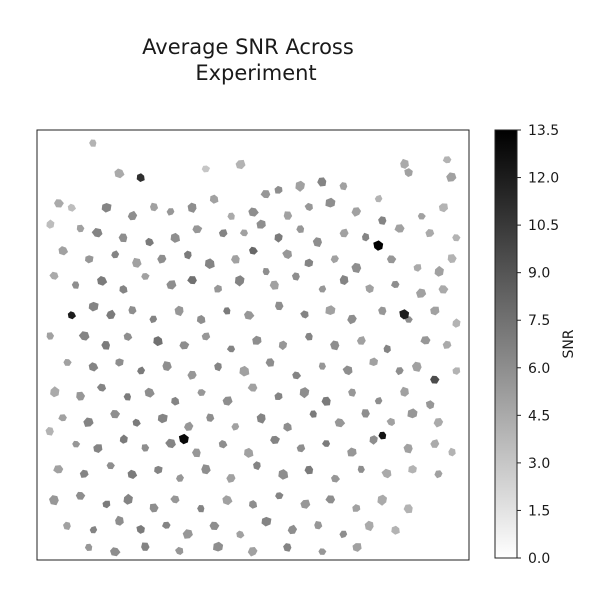 The height and width of the screenshot is (602, 614). I want to click on colorbar-tick-label: 4.5, so click(539, 416).